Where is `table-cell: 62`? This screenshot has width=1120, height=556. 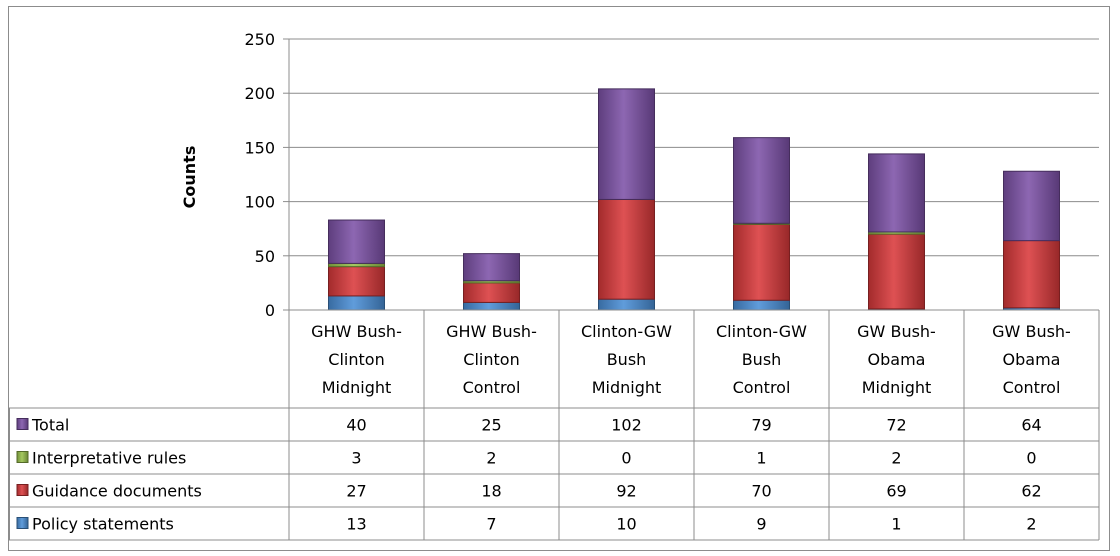
table-cell: 62 is located at coordinates (1031, 491).